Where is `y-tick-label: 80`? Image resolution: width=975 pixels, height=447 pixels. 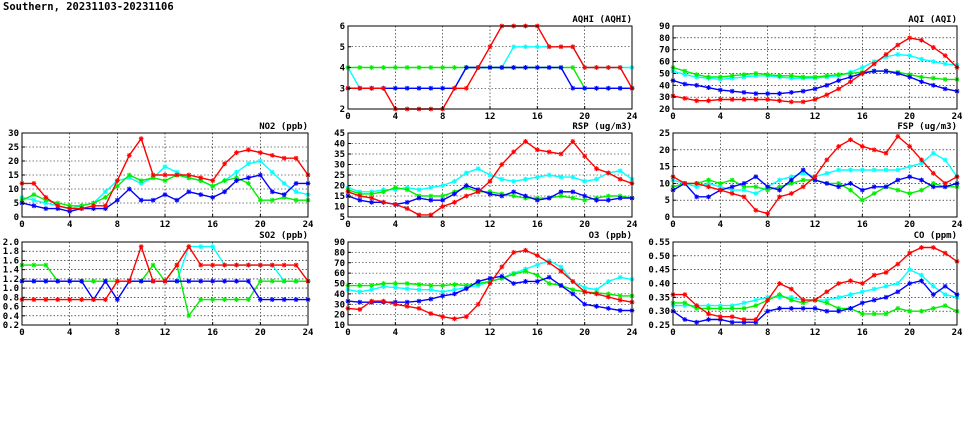 y-tick-label: 80 is located at coordinates (339, 253).